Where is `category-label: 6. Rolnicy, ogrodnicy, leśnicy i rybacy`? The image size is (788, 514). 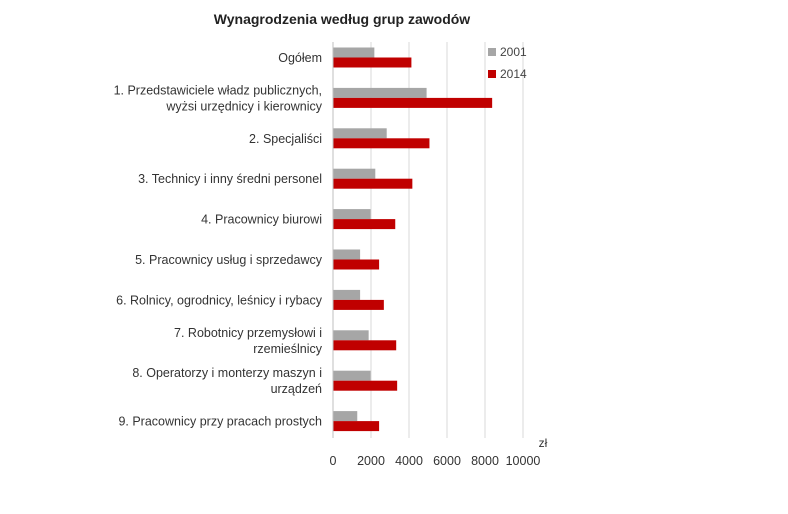 category-label: 6. Rolnicy, ogrodnicy, leśnicy i rybacy is located at coordinates (219, 300).